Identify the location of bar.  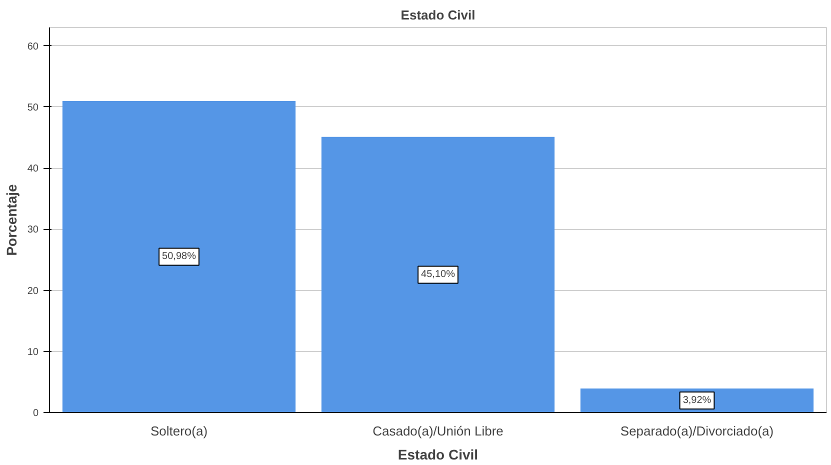
(697, 400).